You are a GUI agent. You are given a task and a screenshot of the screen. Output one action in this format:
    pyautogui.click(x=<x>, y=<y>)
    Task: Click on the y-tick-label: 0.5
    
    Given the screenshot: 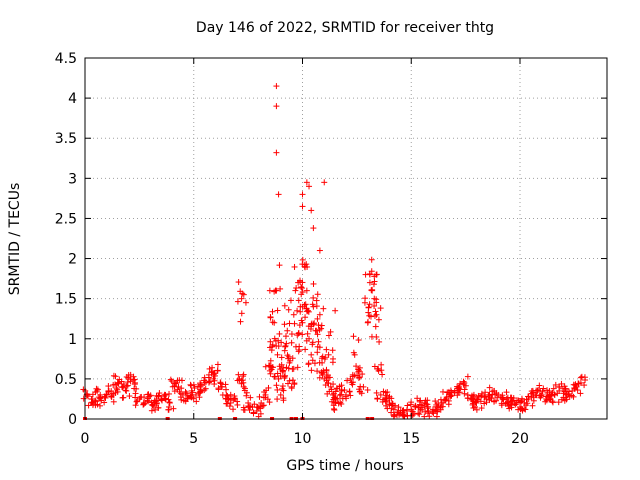 What is the action you would take?
    pyautogui.click(x=66, y=380)
    